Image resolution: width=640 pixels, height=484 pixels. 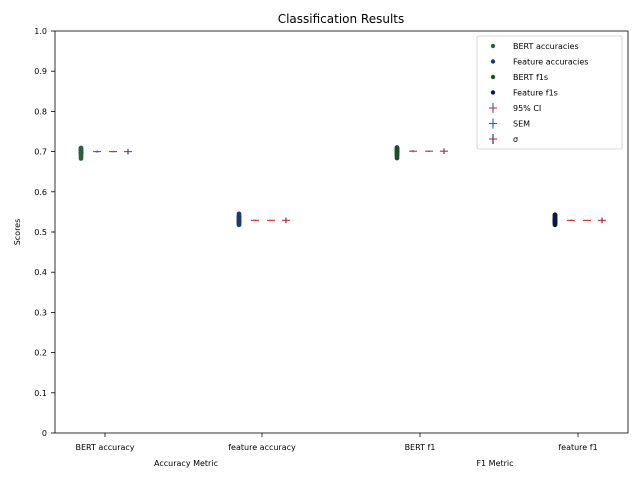 What do you see at coordinates (17, 232) in the screenshot?
I see `y-axis-label: Scores` at bounding box center [17, 232].